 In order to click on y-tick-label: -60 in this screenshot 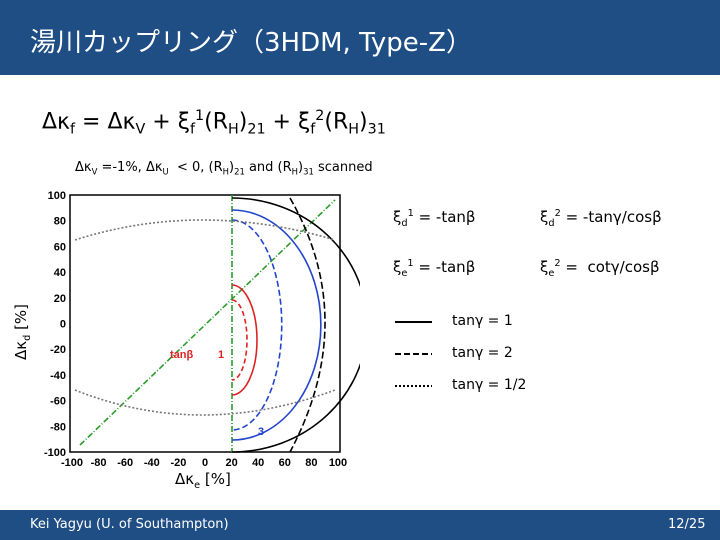, I will do `click(58, 402)`.